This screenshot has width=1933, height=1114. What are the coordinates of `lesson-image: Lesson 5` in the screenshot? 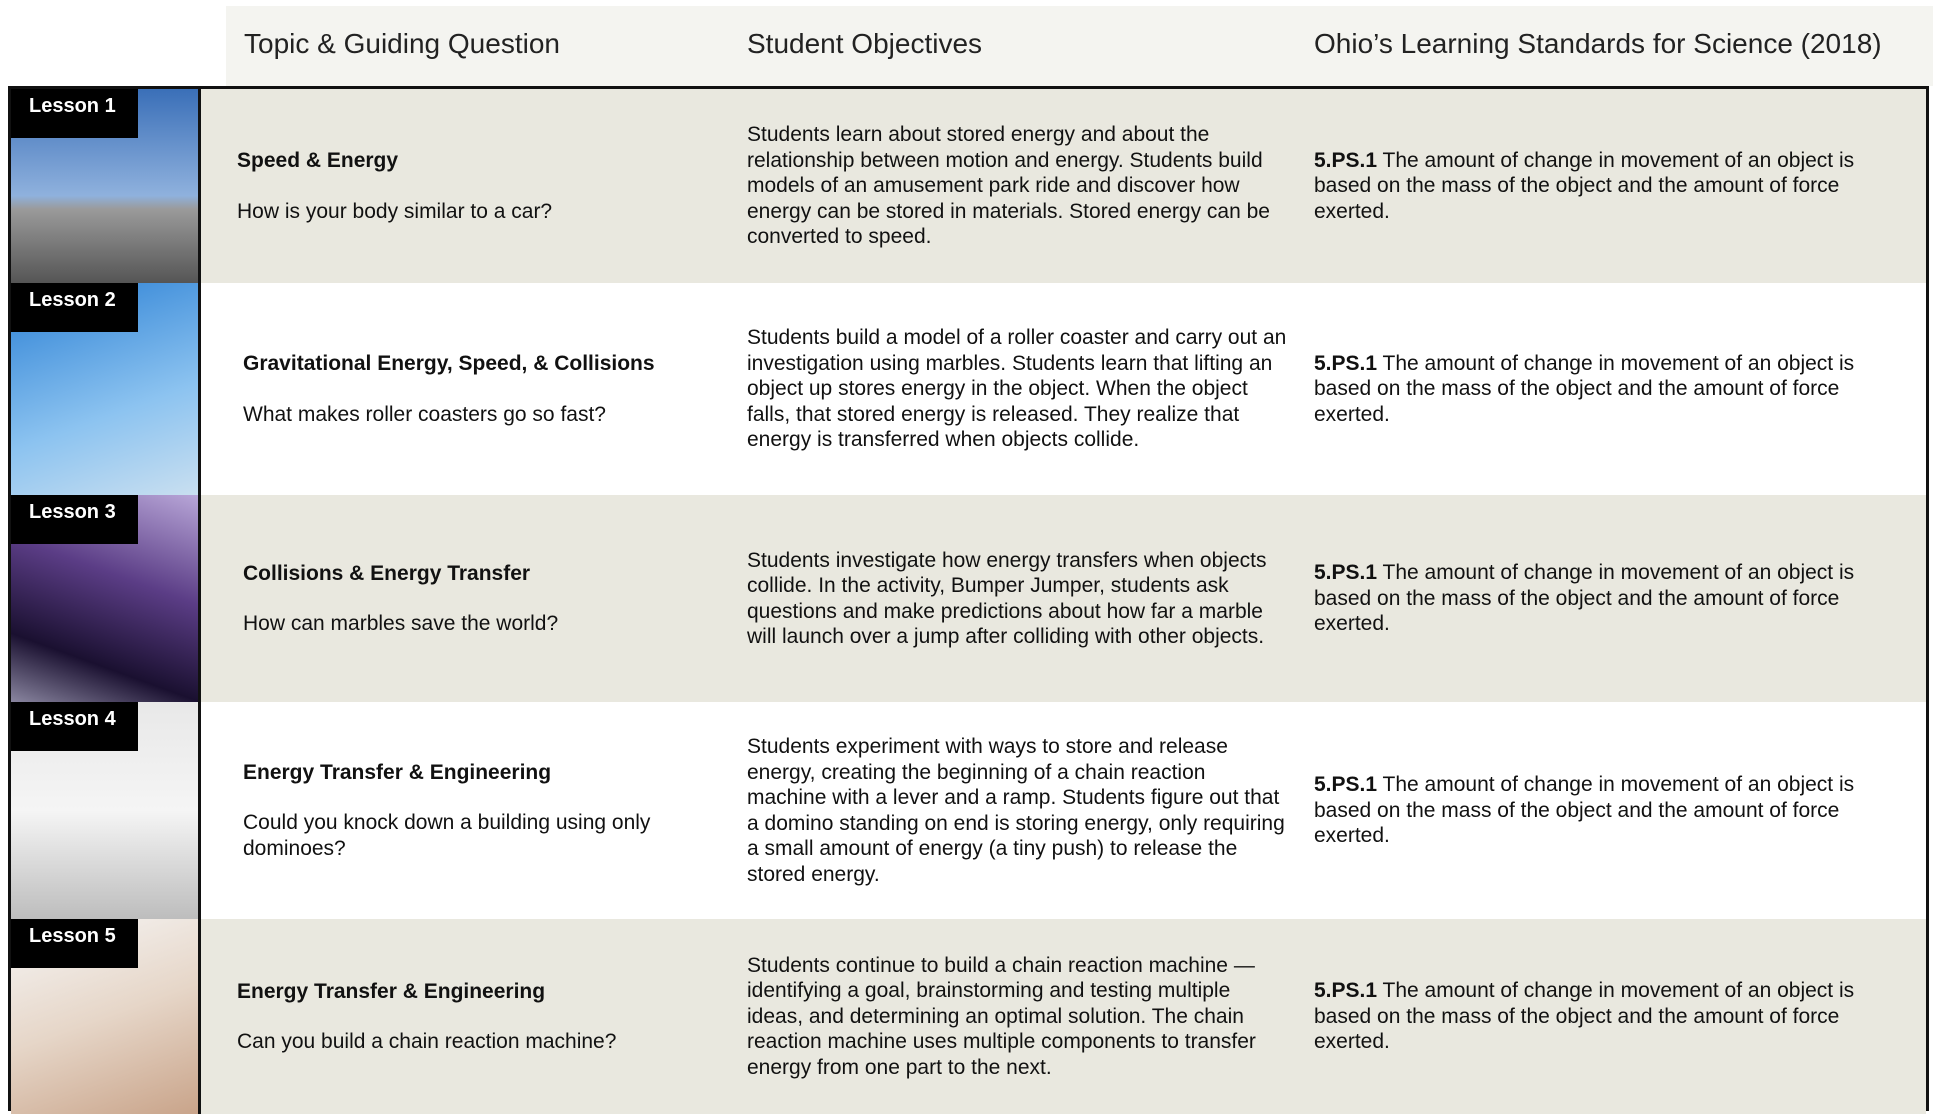 It's located at (106, 1016).